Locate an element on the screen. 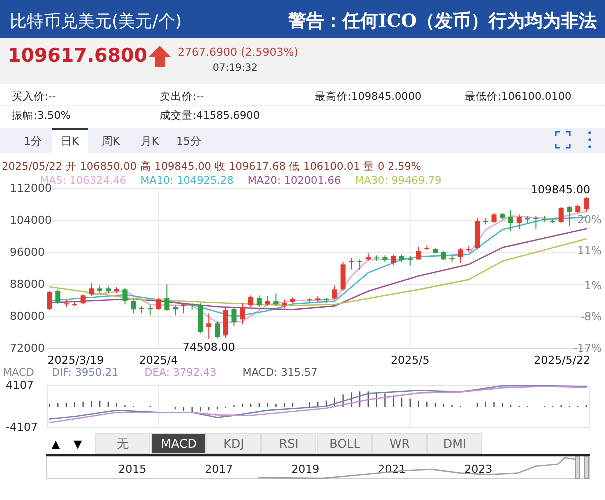 The height and width of the screenshot is (500, 605). text: MACD is located at coordinates (179, 444).